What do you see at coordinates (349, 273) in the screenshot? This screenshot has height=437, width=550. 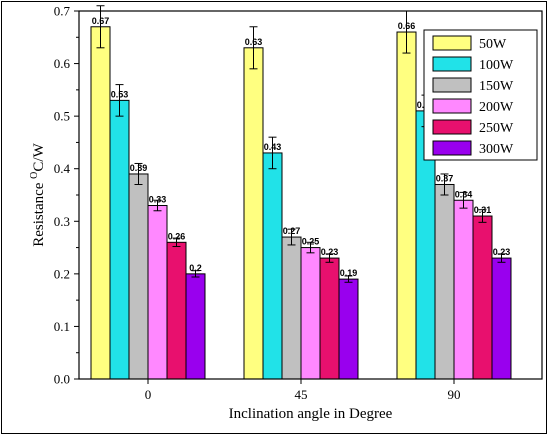 I see `data-label: 0.19` at bounding box center [349, 273].